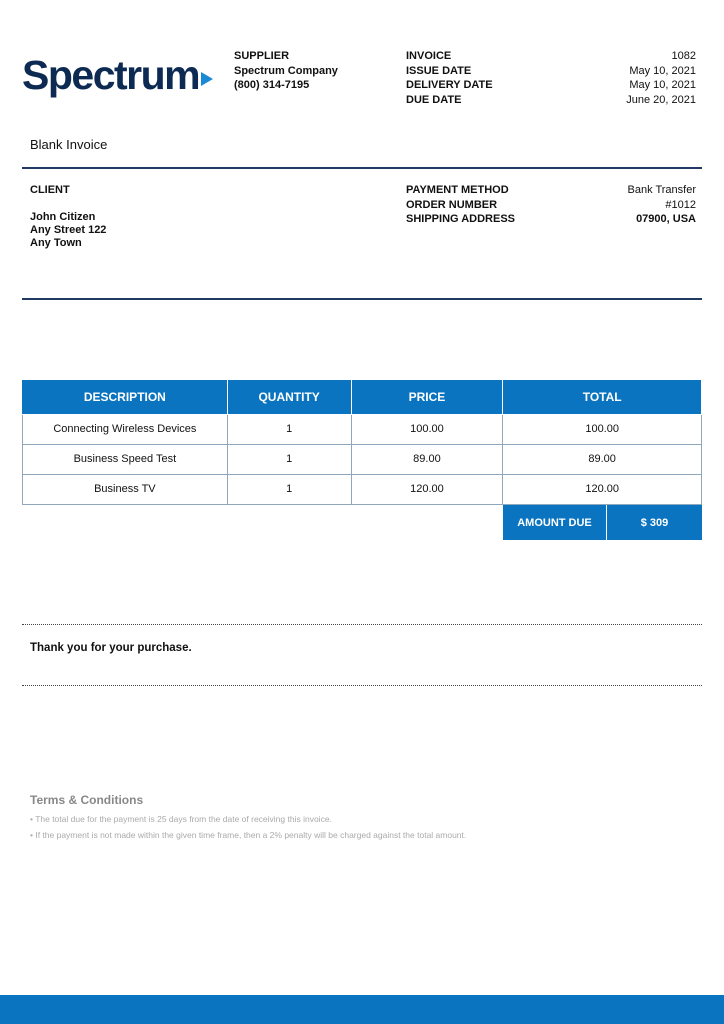  Describe the element at coordinates (457, 190) in the screenshot. I see `payment-label: PAYMENT METHOD` at that location.